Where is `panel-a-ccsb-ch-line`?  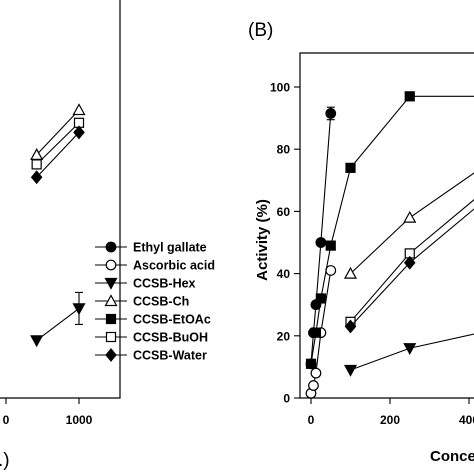
panel-a-ccsb-ch-line is located at coordinates (58, 132).